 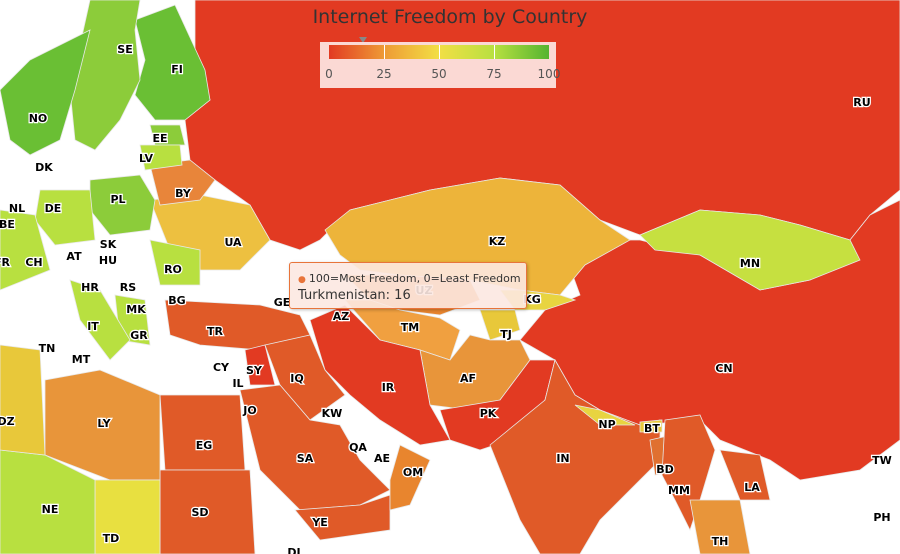 I want to click on country-label: CH, so click(x=33, y=262).